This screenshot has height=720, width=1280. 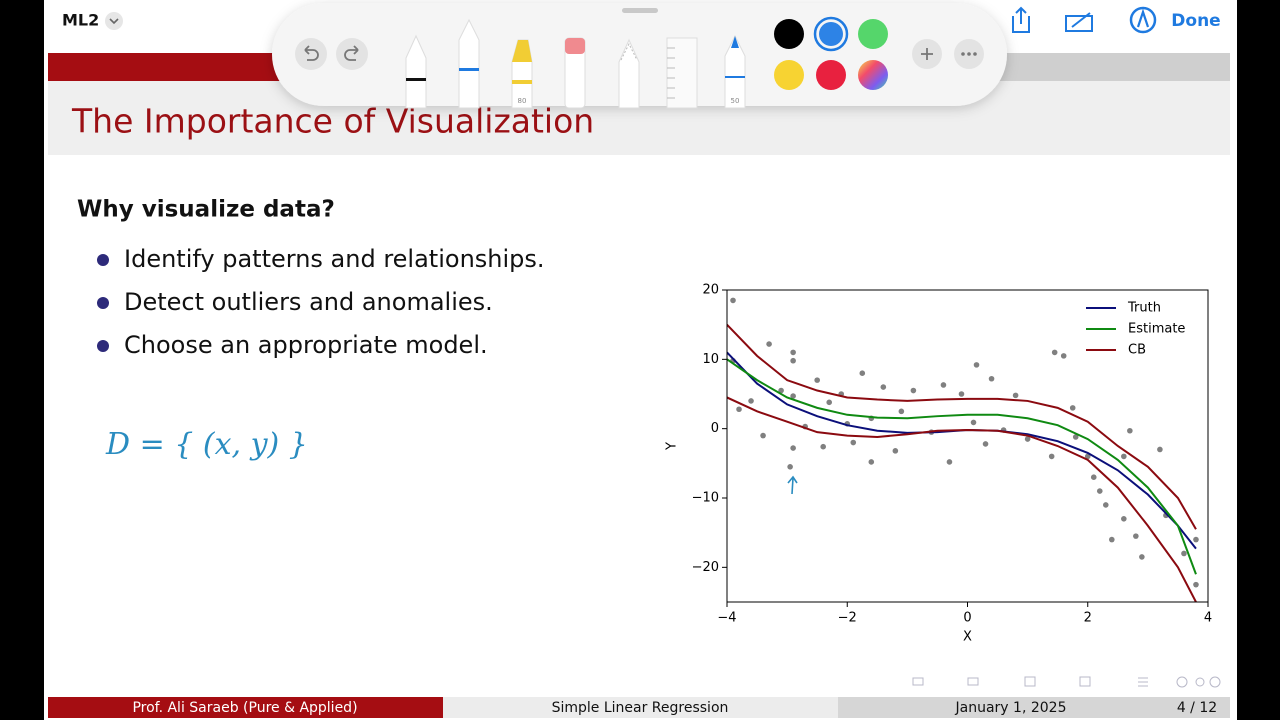 I want to click on plus-icon, so click(x=927, y=54).